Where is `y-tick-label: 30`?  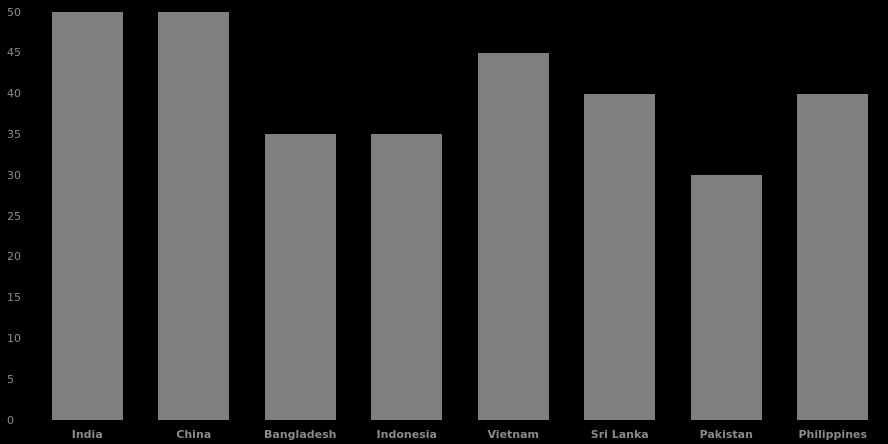 y-tick-label: 30 is located at coordinates (14, 175).